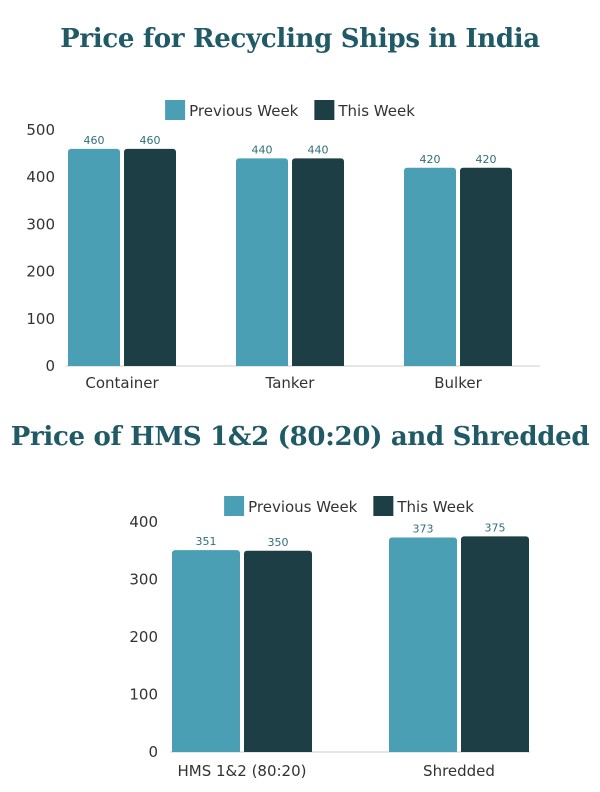  Describe the element at coordinates (242, 771) in the screenshot. I see `x-tick-label: HMS 1&2 (80:20)` at that location.